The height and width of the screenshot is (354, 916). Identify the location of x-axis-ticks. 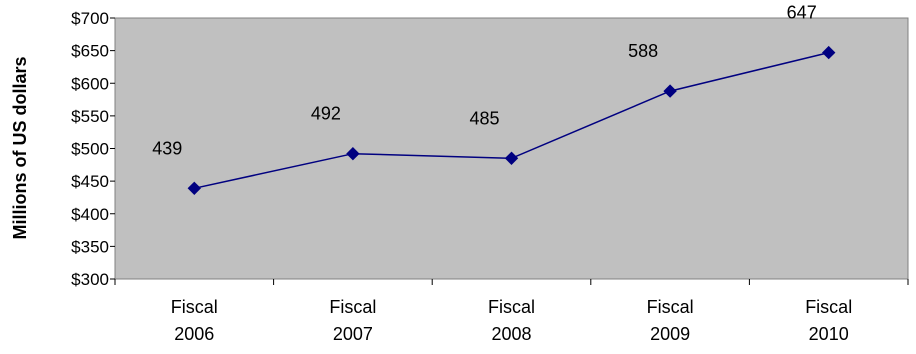
(511, 282).